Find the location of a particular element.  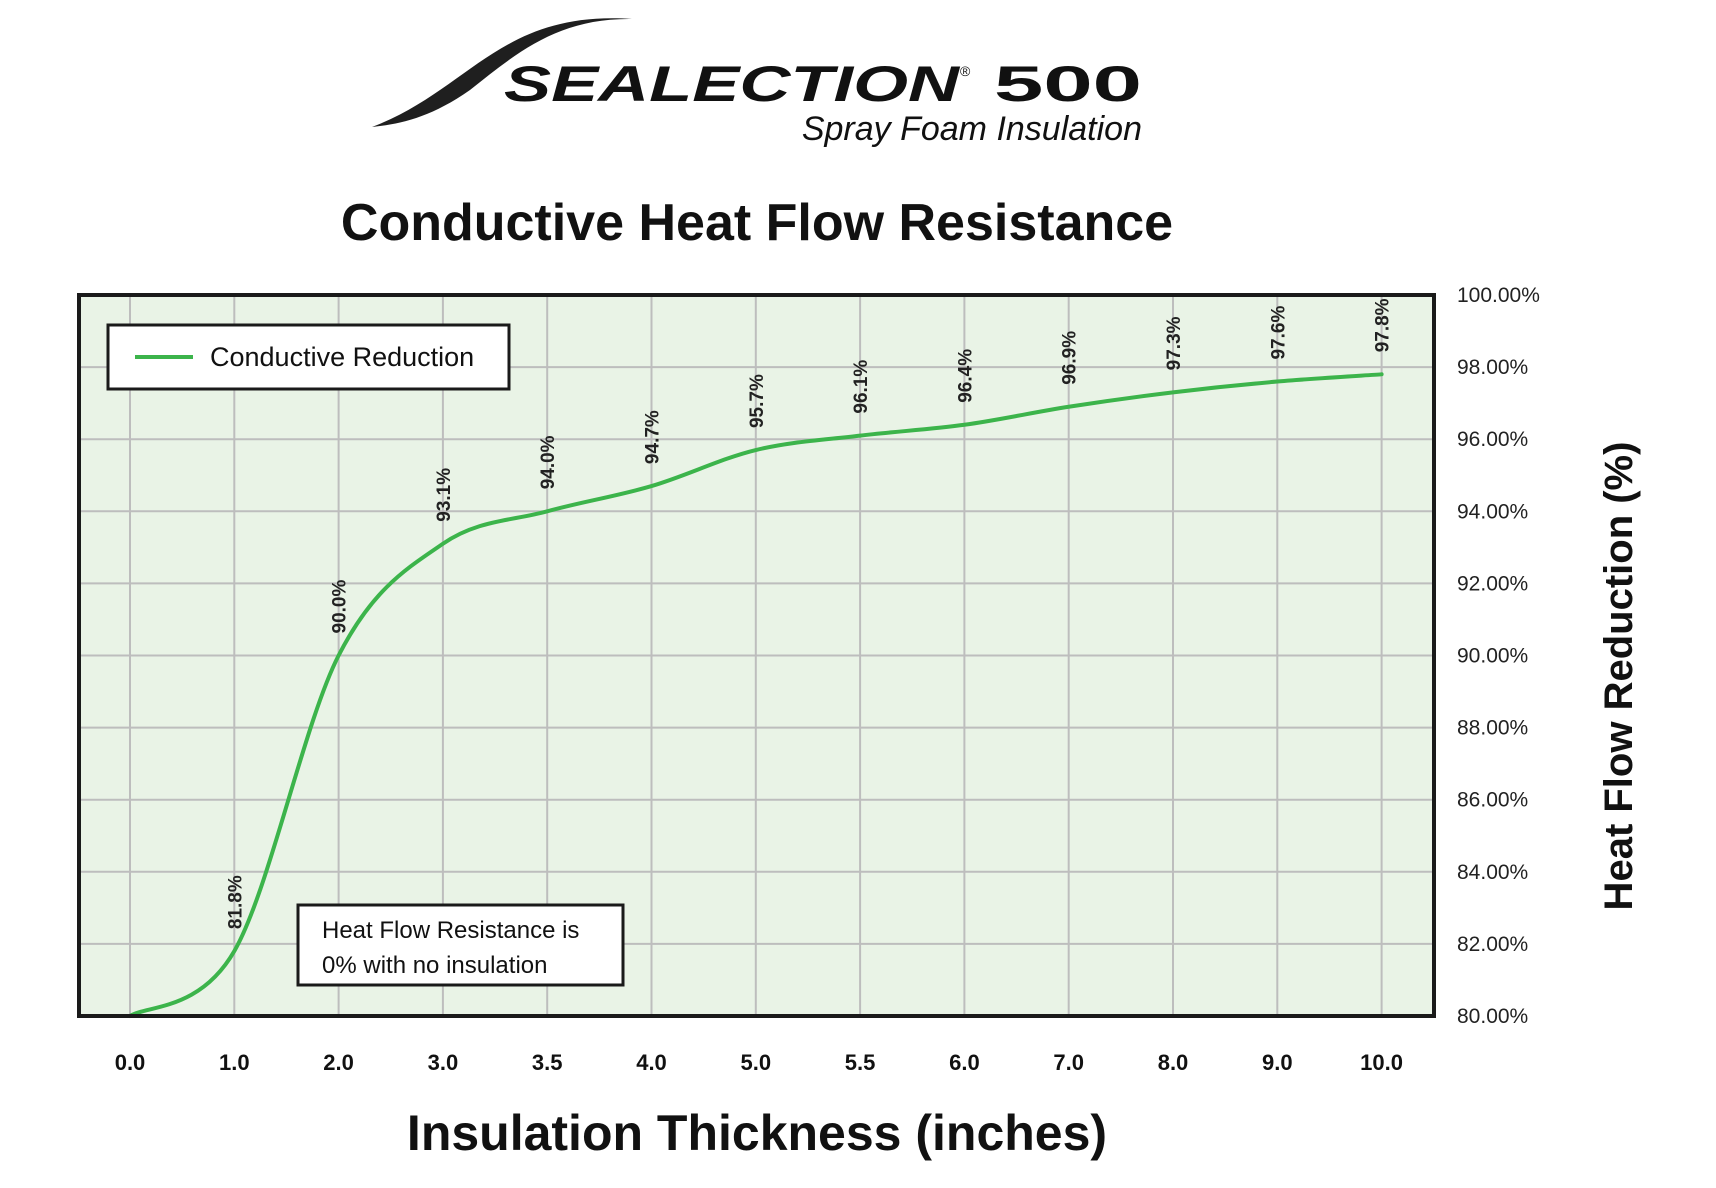

data-label: 96.1% is located at coordinates (861, 387).